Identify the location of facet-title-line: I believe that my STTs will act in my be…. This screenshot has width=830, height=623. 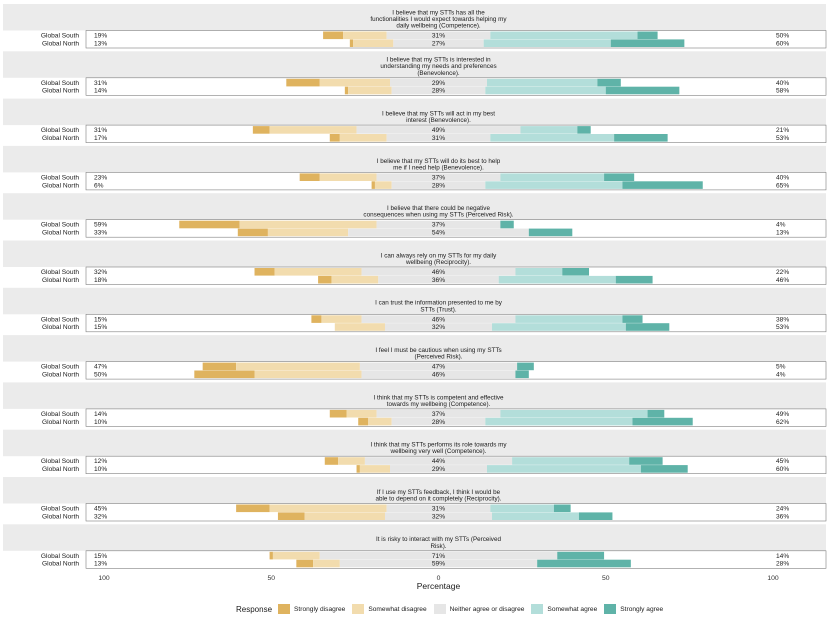
(438, 114).